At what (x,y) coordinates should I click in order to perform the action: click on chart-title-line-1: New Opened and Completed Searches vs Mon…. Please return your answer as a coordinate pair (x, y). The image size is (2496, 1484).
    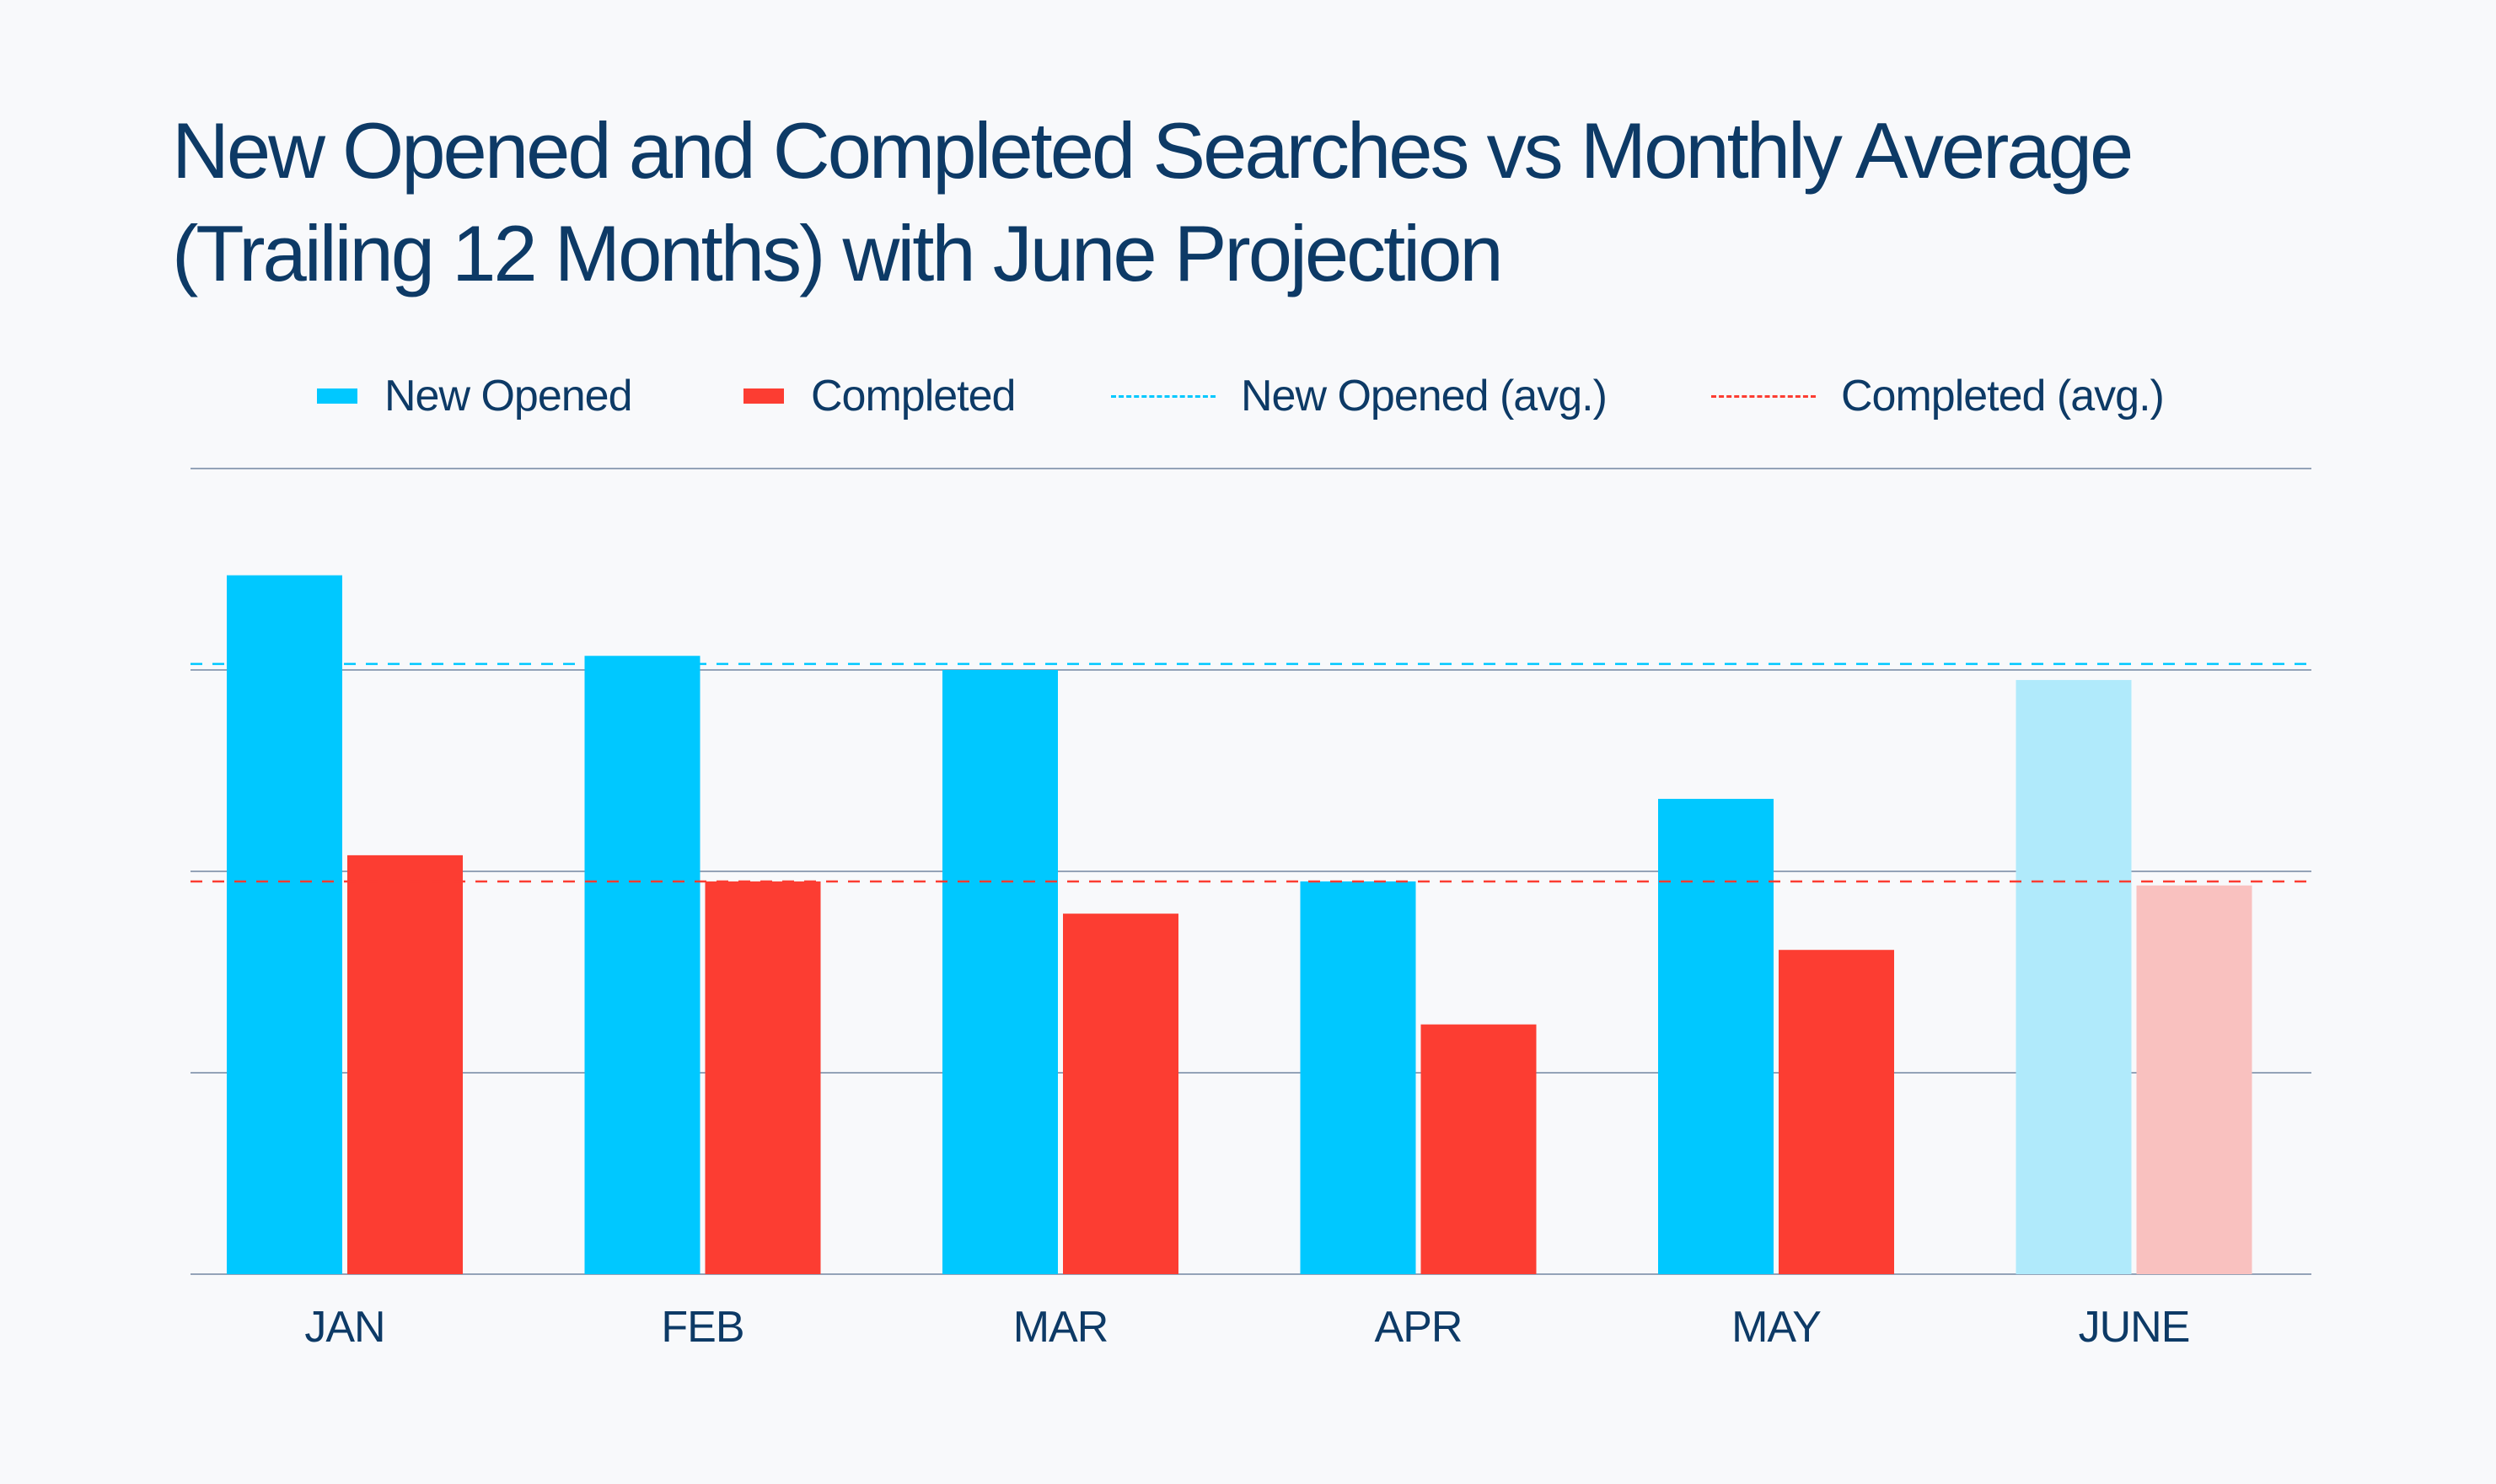
    Looking at the image, I should click on (1153, 150).